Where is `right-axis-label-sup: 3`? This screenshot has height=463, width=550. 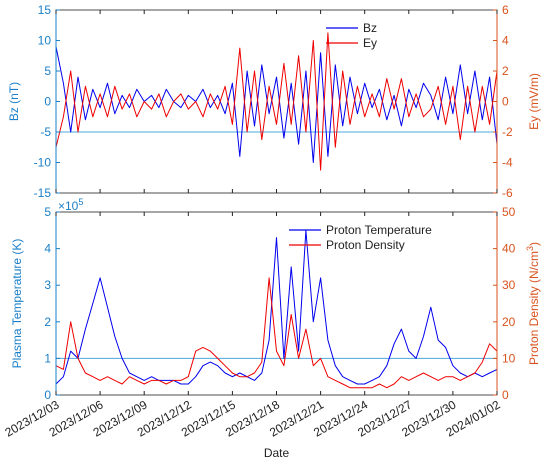
right-axis-label-sup: 3 is located at coordinates (530, 248).